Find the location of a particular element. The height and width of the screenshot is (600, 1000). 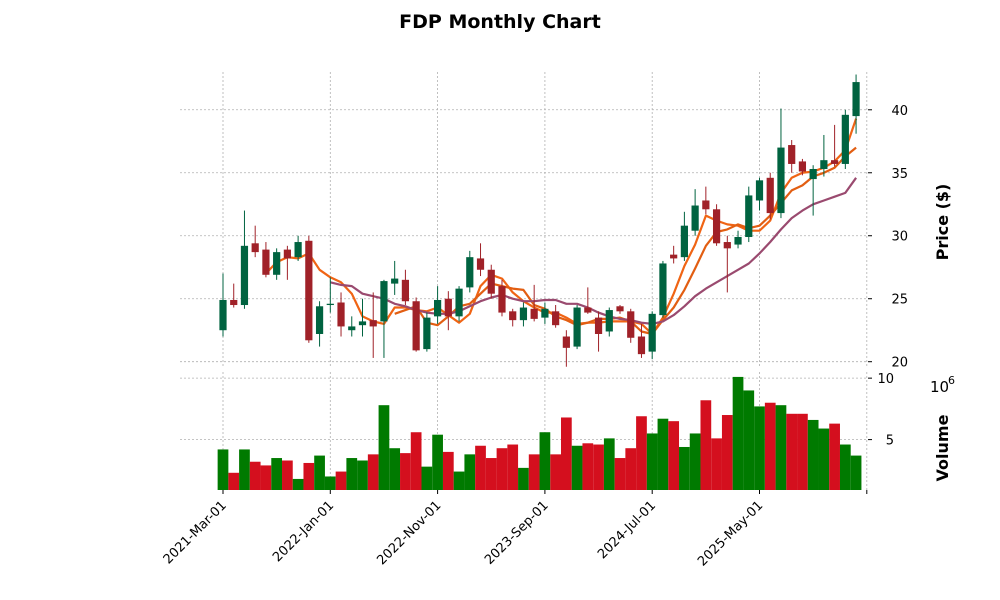

volume-layer is located at coordinates (539, 433).